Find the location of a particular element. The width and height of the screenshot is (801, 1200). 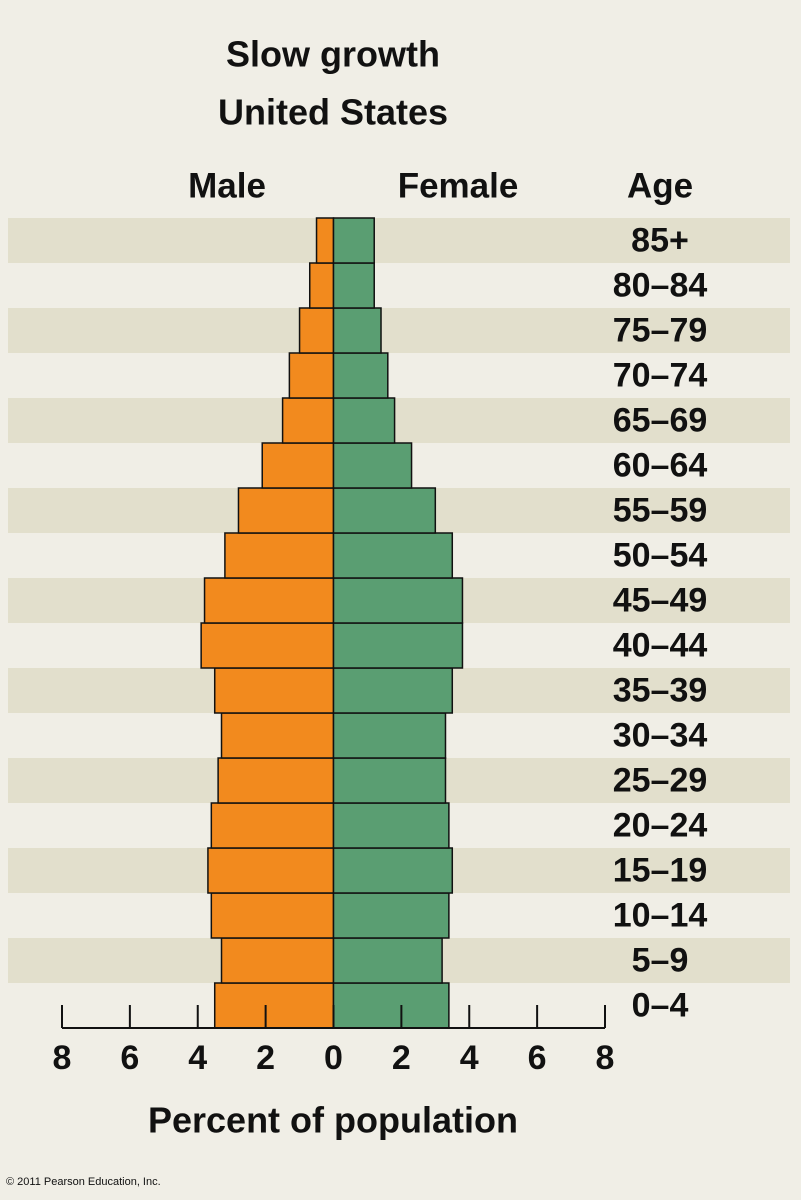

copyright: © 2011 Pearson Education, Inc. is located at coordinates (83, 1182).